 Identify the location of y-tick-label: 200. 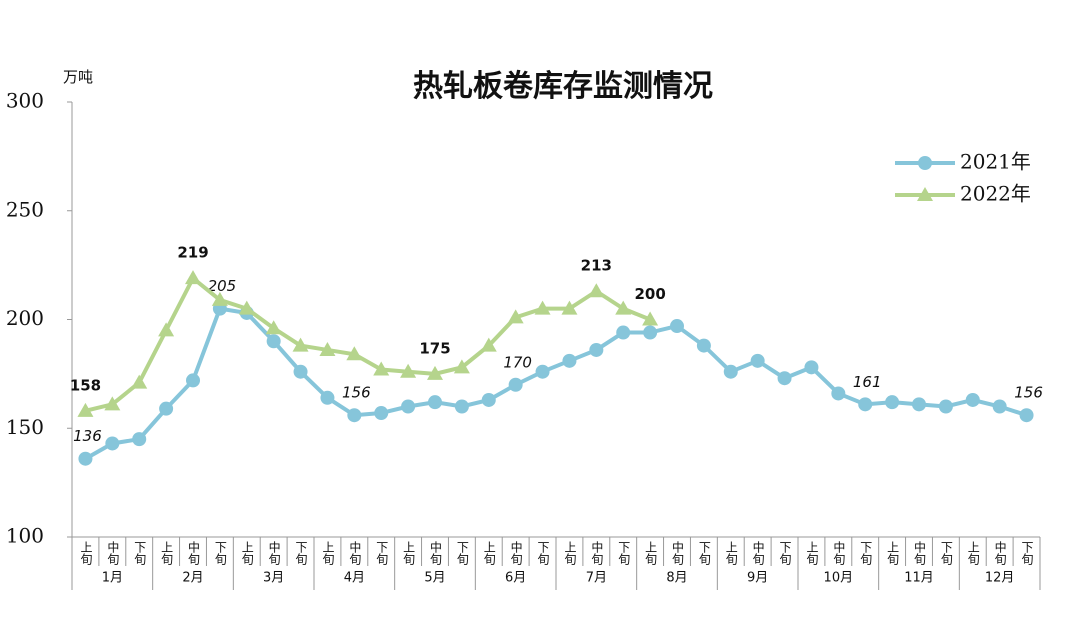
(25, 318).